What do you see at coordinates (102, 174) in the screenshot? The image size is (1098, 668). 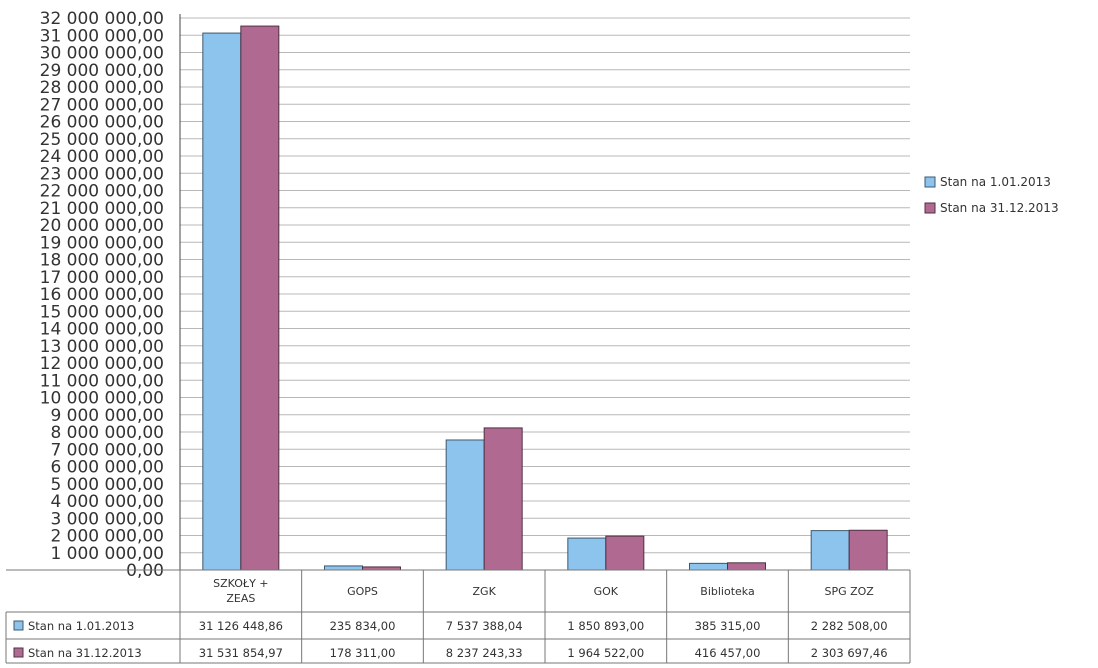 I see `y-tick-label: 23 000 000,00` at bounding box center [102, 174].